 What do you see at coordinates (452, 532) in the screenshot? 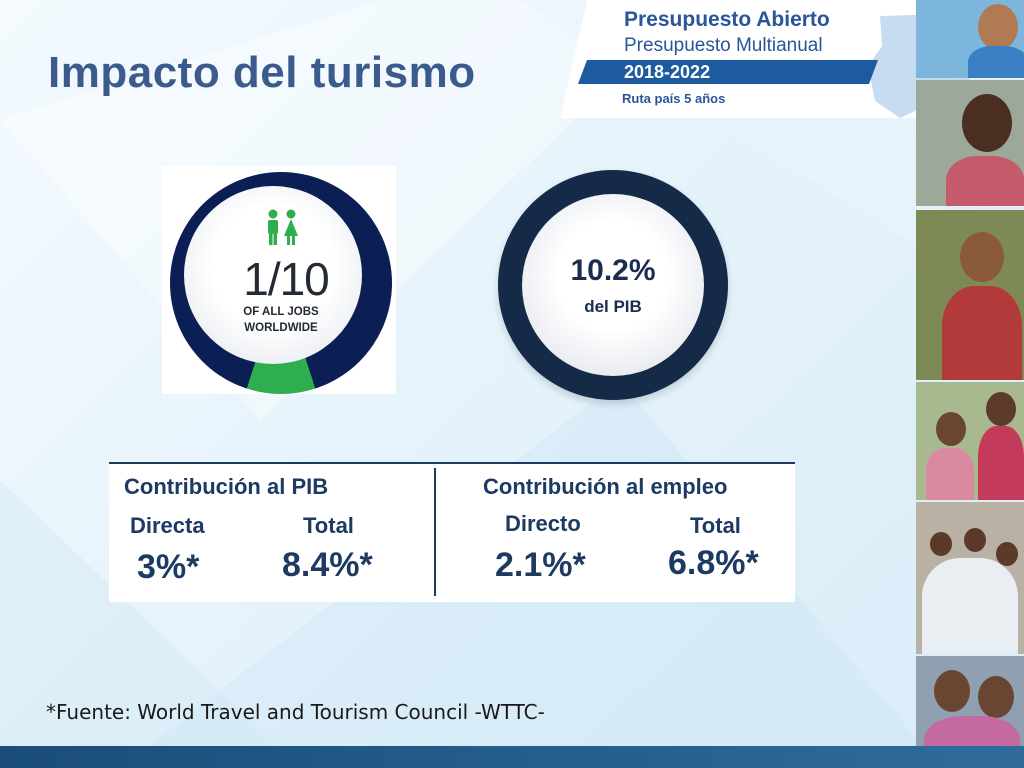
I see `contribution-panel` at bounding box center [452, 532].